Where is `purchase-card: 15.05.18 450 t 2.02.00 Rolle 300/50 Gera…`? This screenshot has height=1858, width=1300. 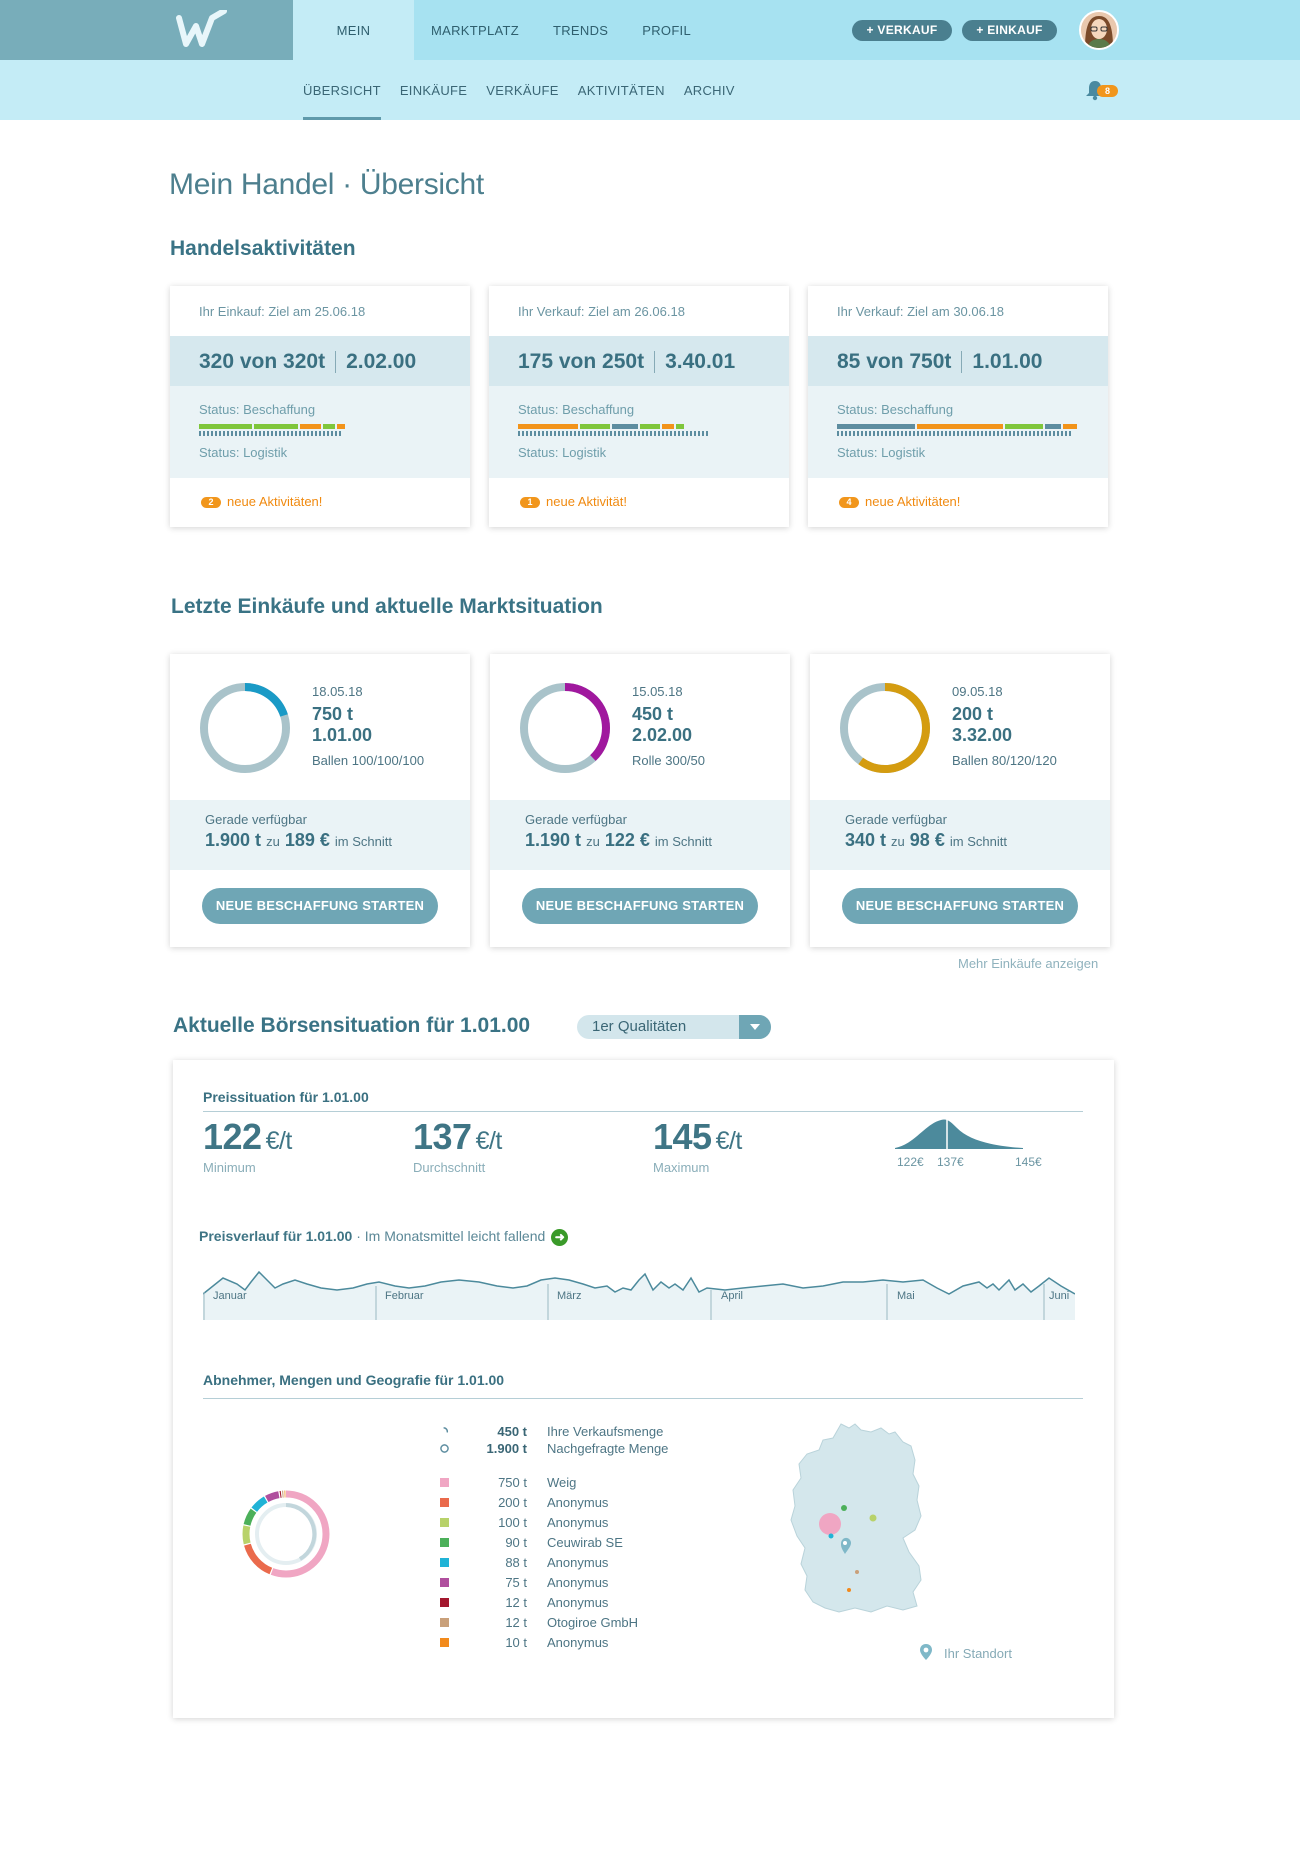
purchase-card: 15.05.18 450 t 2.02.00 Rolle 300/50 Gera… is located at coordinates (640, 800).